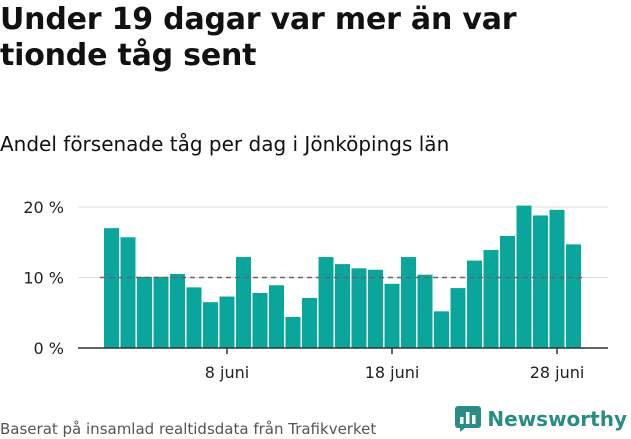  Describe the element at coordinates (43, 207) in the screenshot. I see `y-tick-label: 20 %` at that location.